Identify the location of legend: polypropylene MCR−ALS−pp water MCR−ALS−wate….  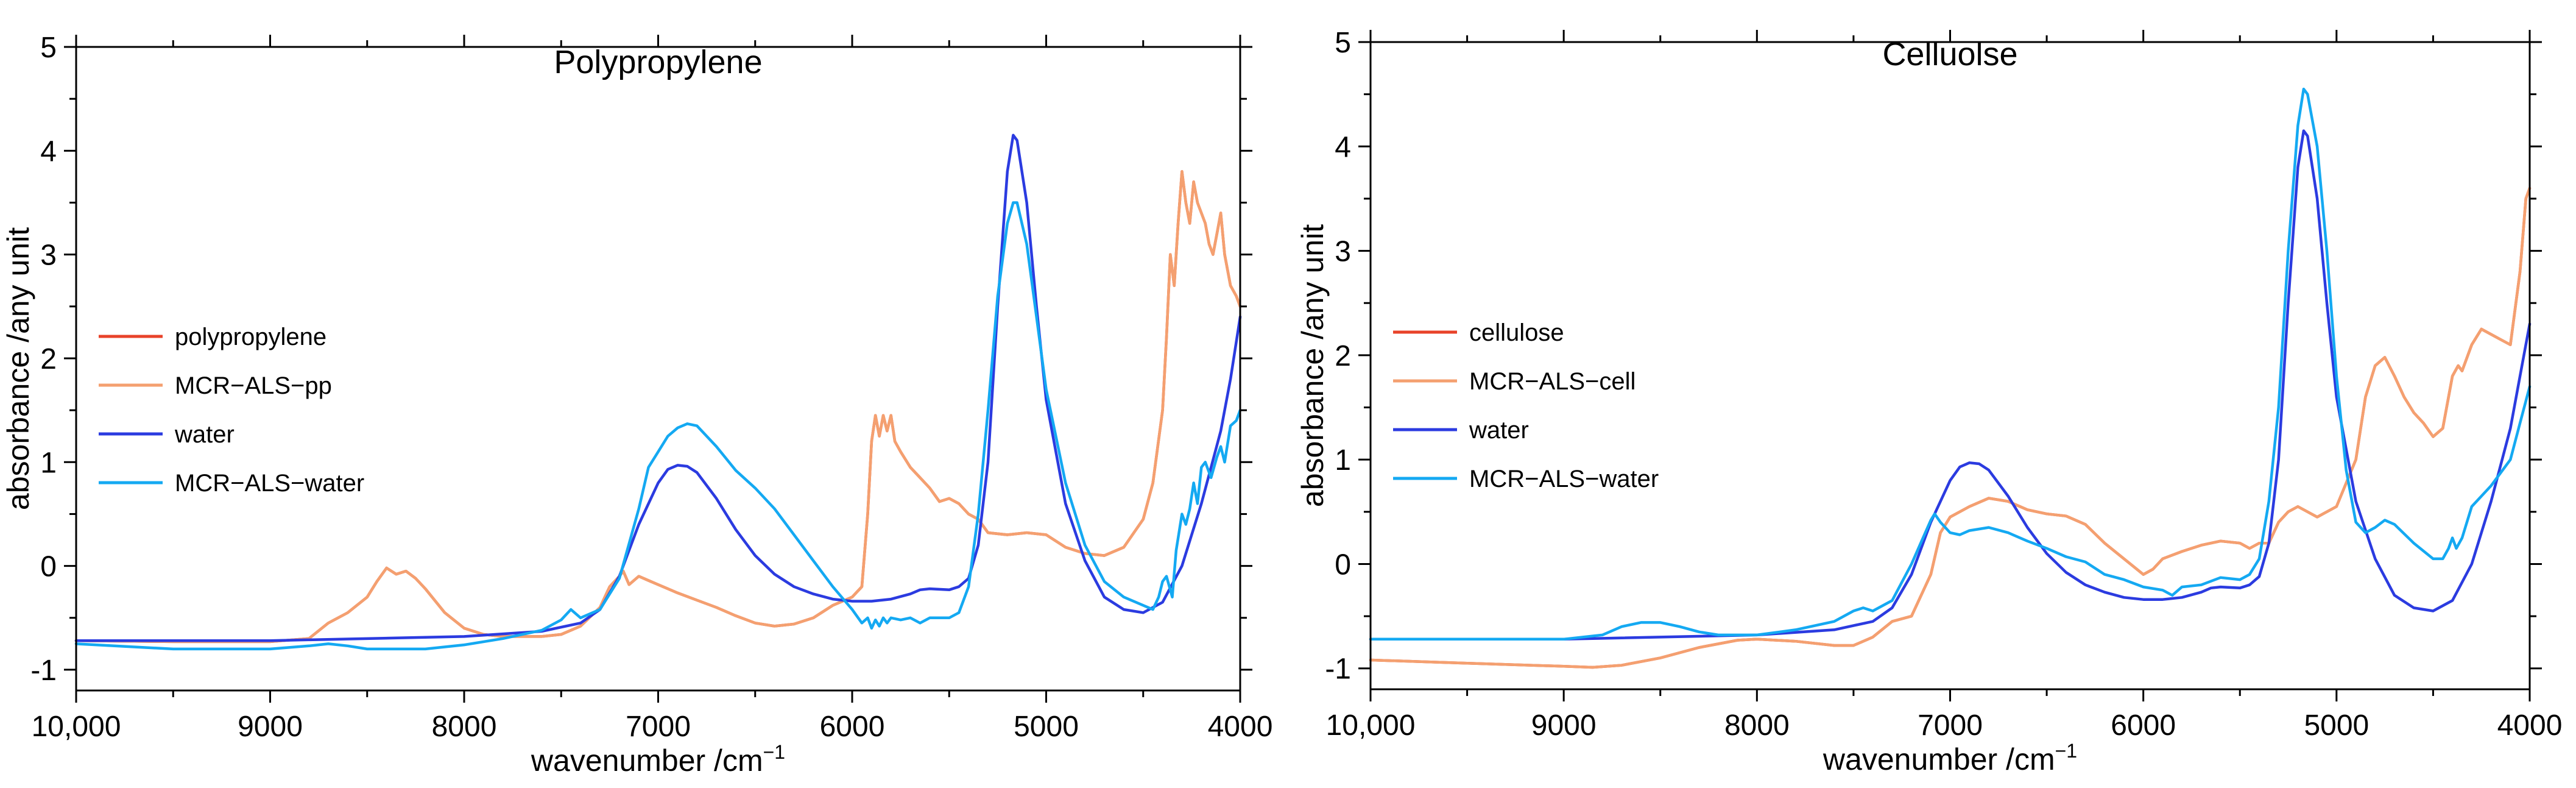
(231, 410).